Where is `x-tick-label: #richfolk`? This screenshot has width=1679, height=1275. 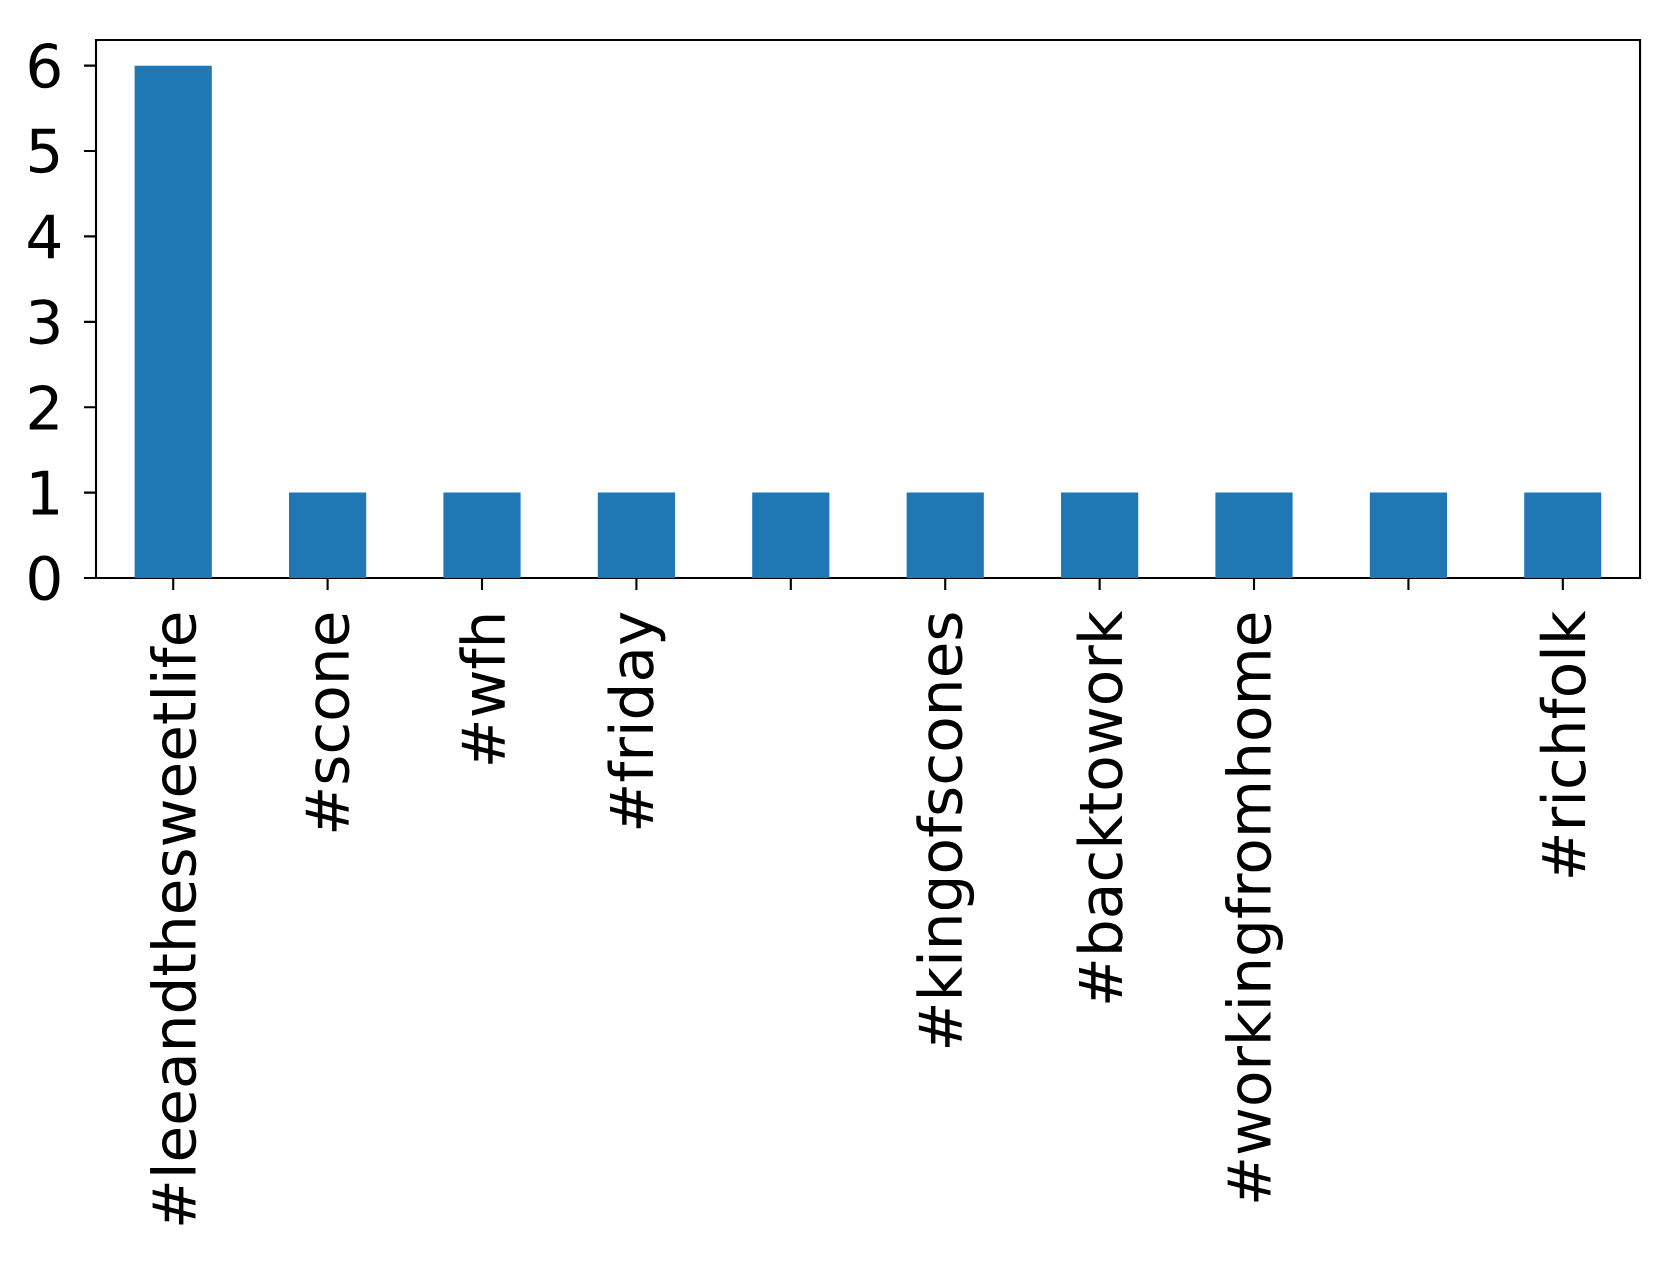 x-tick-label: #richfolk is located at coordinates (1562, 743).